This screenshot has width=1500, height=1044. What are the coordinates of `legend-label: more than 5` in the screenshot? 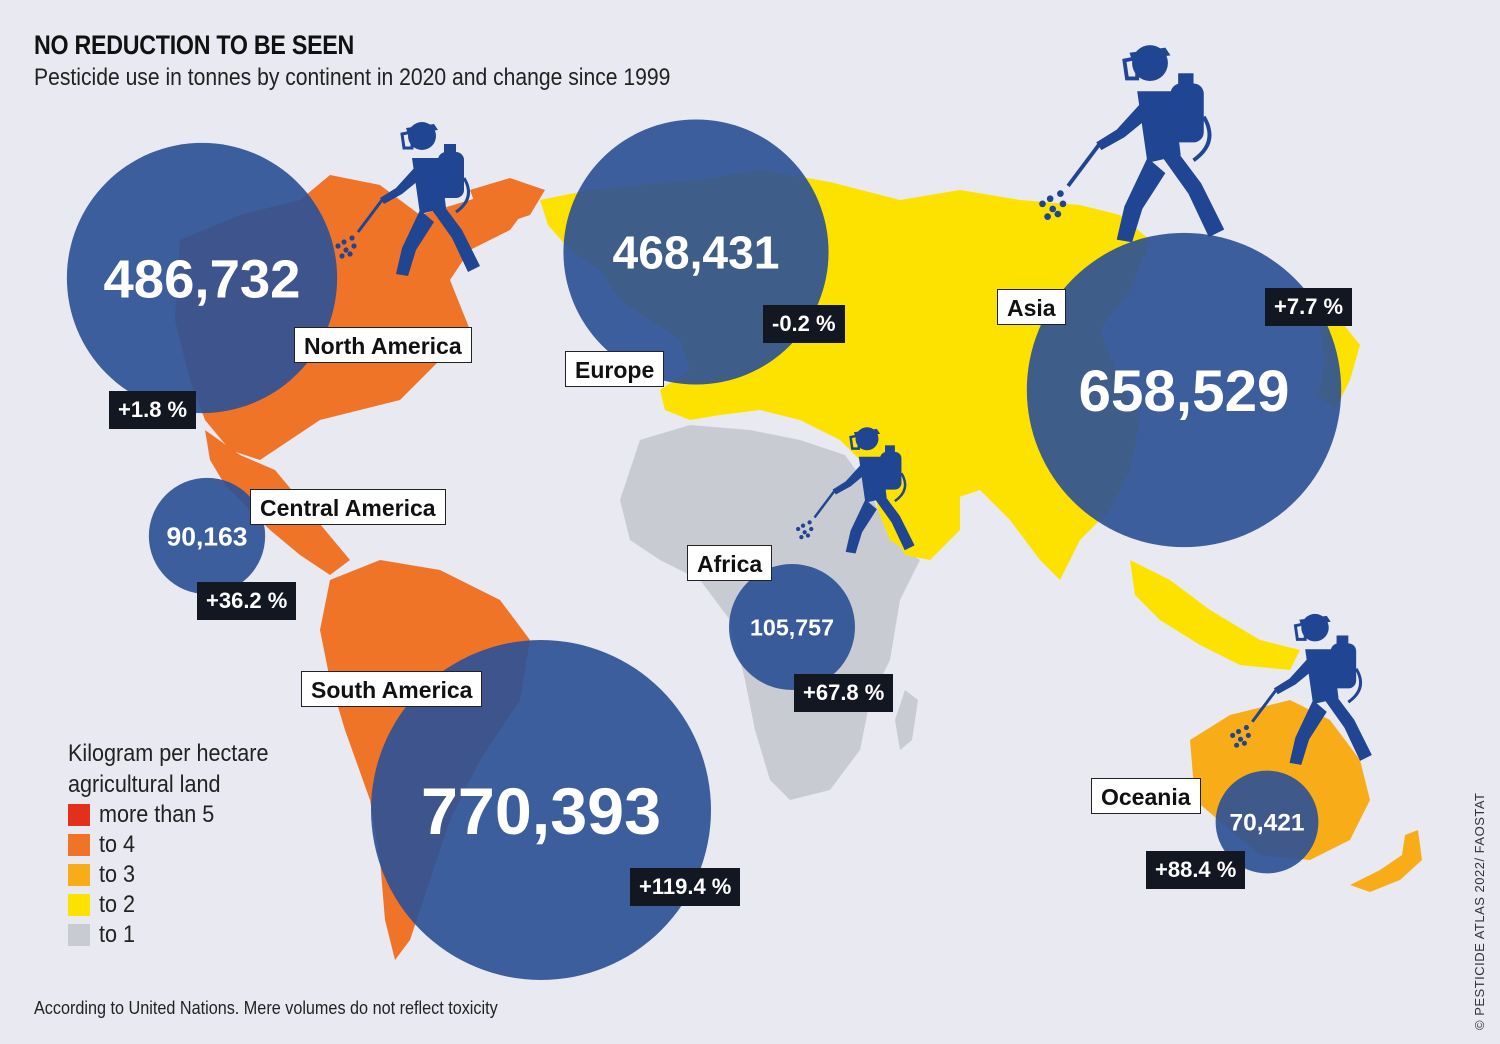 It's located at (157, 814).